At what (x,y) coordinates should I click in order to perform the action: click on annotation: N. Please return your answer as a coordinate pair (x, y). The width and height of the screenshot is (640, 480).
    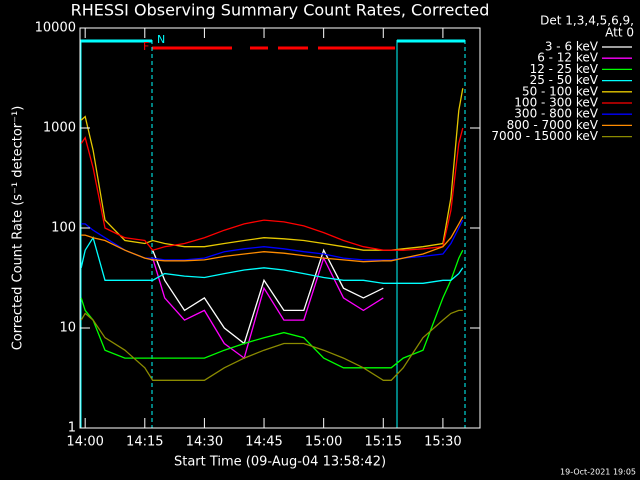
    Looking at the image, I should click on (161, 39).